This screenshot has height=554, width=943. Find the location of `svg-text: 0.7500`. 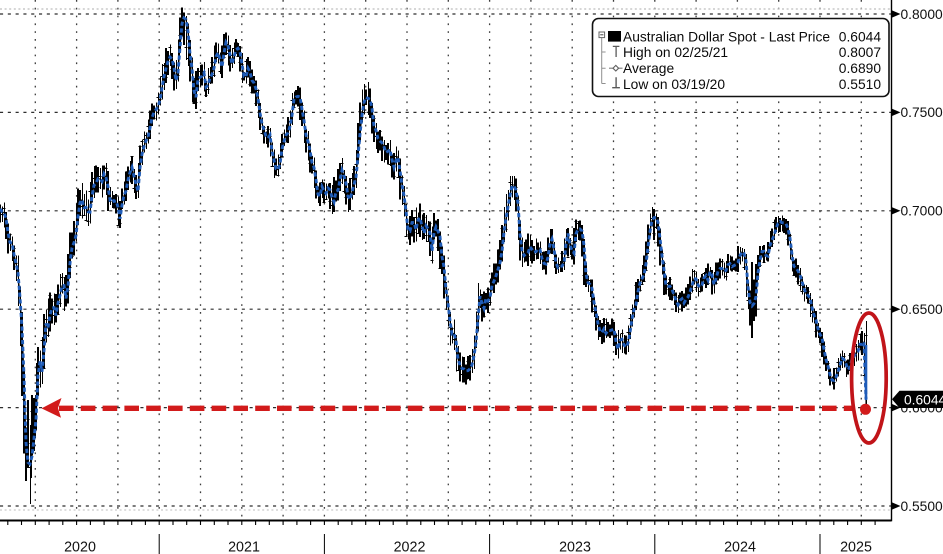

svg-text: 0.7500 is located at coordinates (922, 112).